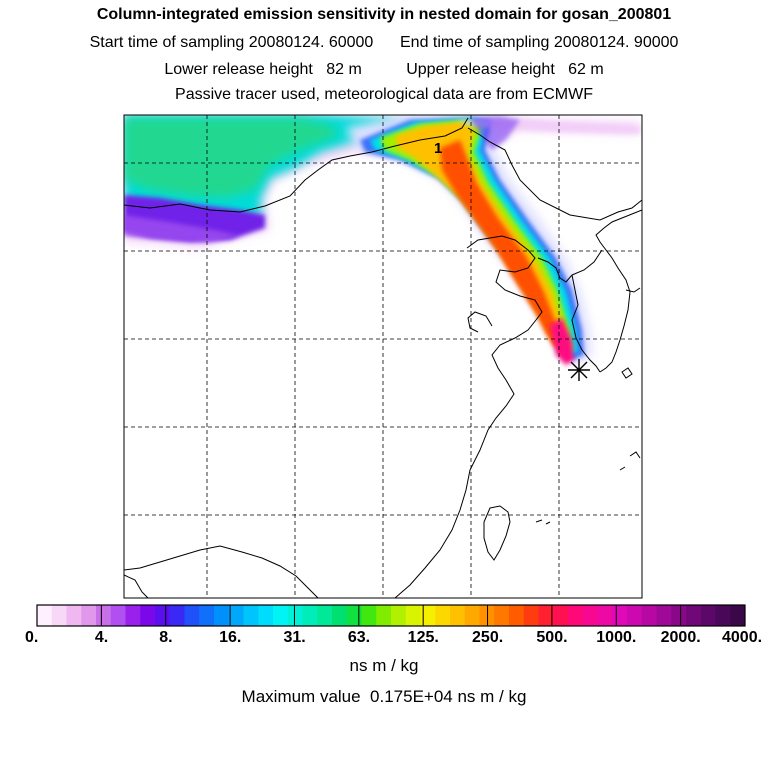  I want to click on border-north-korea, so click(587, 262).